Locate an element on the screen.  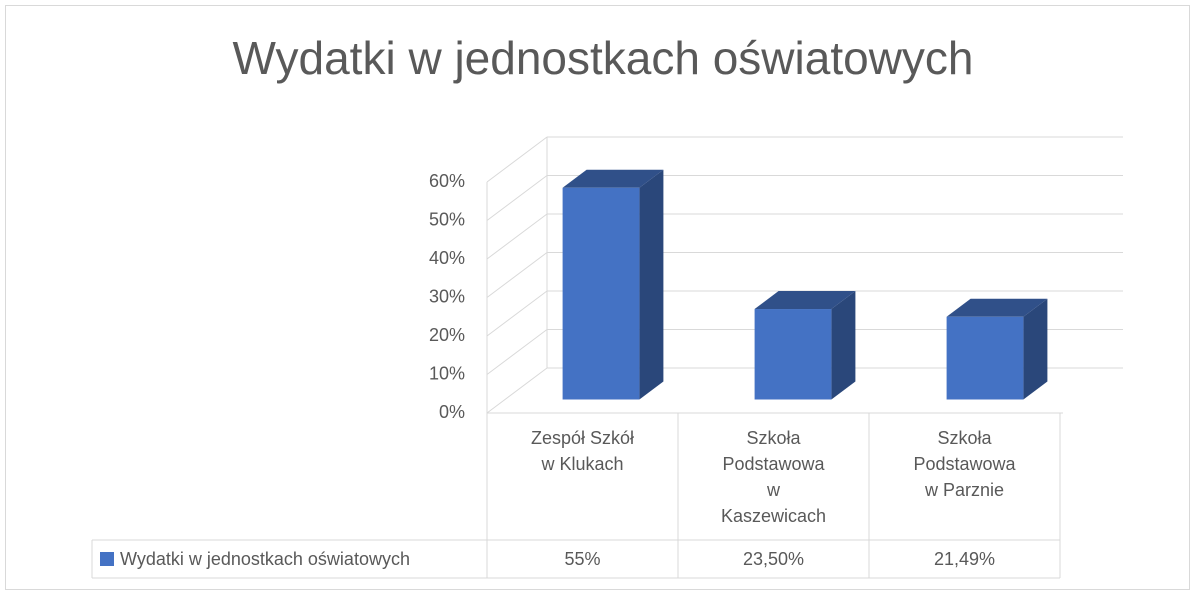
y-tick-label: 50% is located at coordinates (447, 219).